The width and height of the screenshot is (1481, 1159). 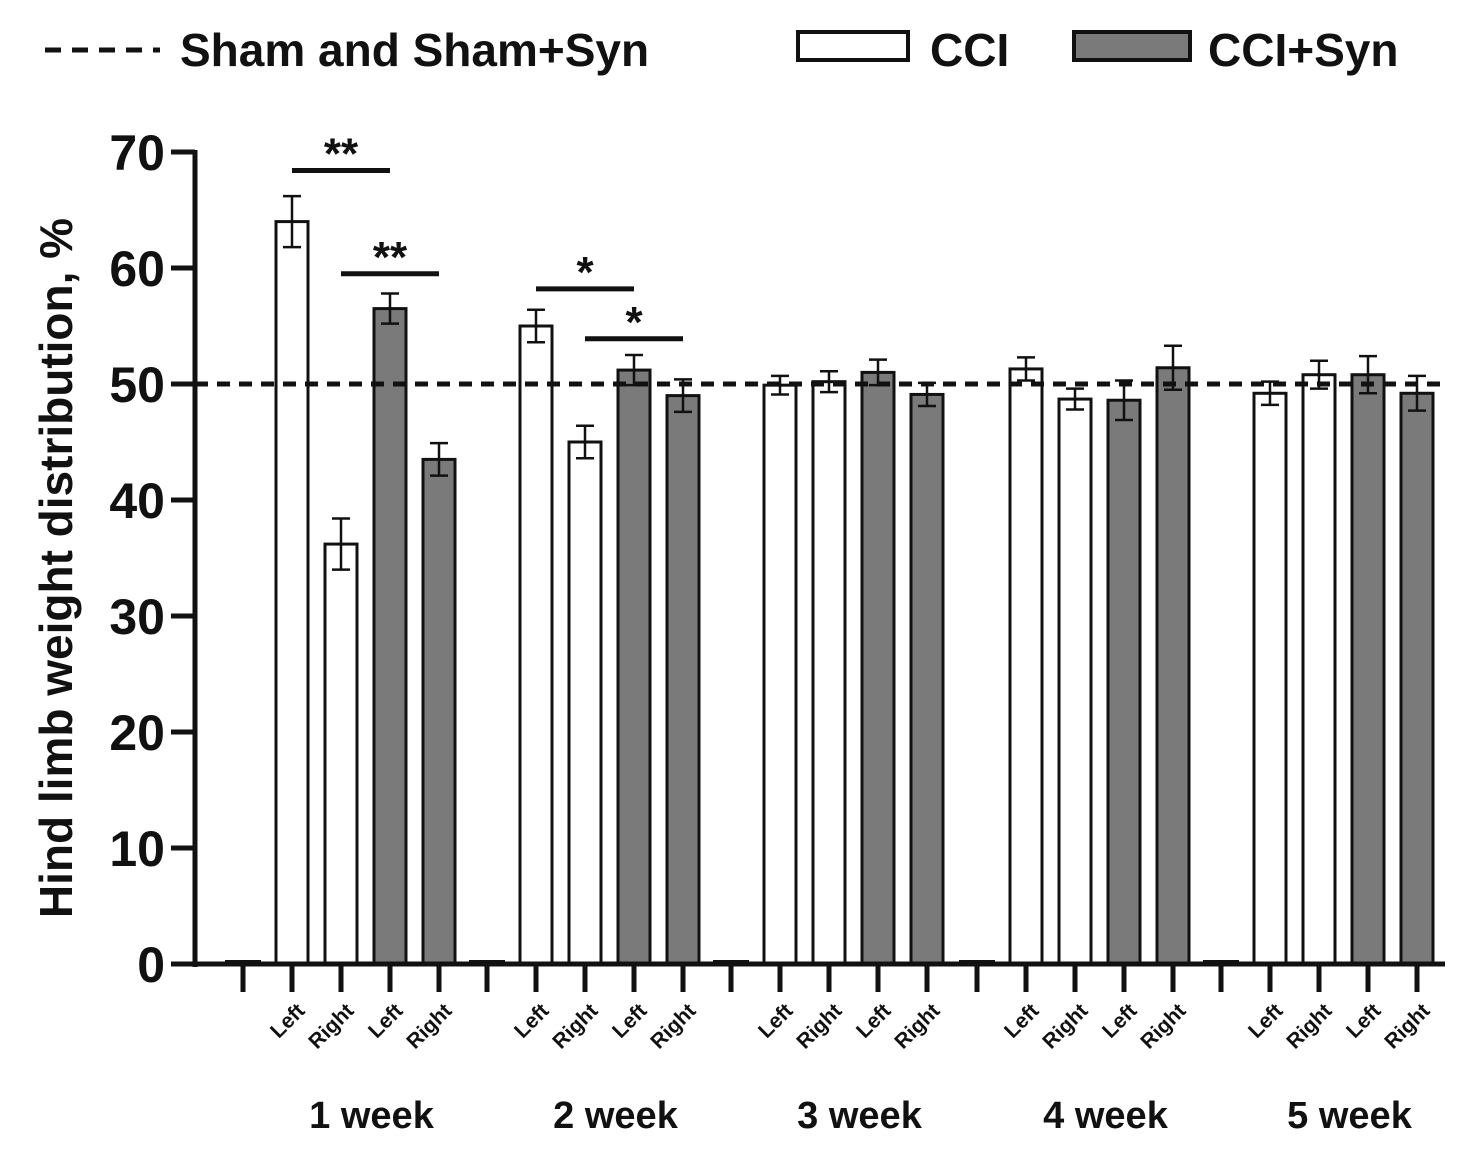 I want to click on legend: Sham and Sham+Syn CCI CCI+Syn, so click(x=721, y=50).